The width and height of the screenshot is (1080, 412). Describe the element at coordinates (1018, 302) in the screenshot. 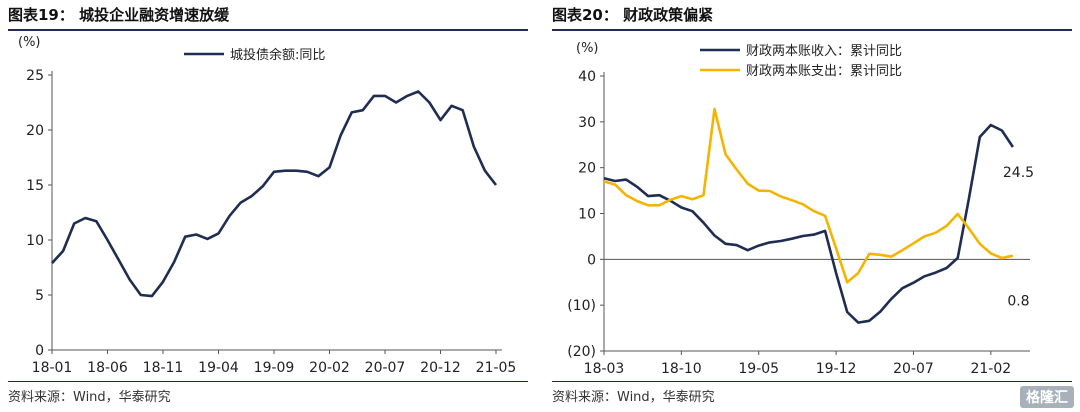

I see `data-label-expense: 0.8` at that location.